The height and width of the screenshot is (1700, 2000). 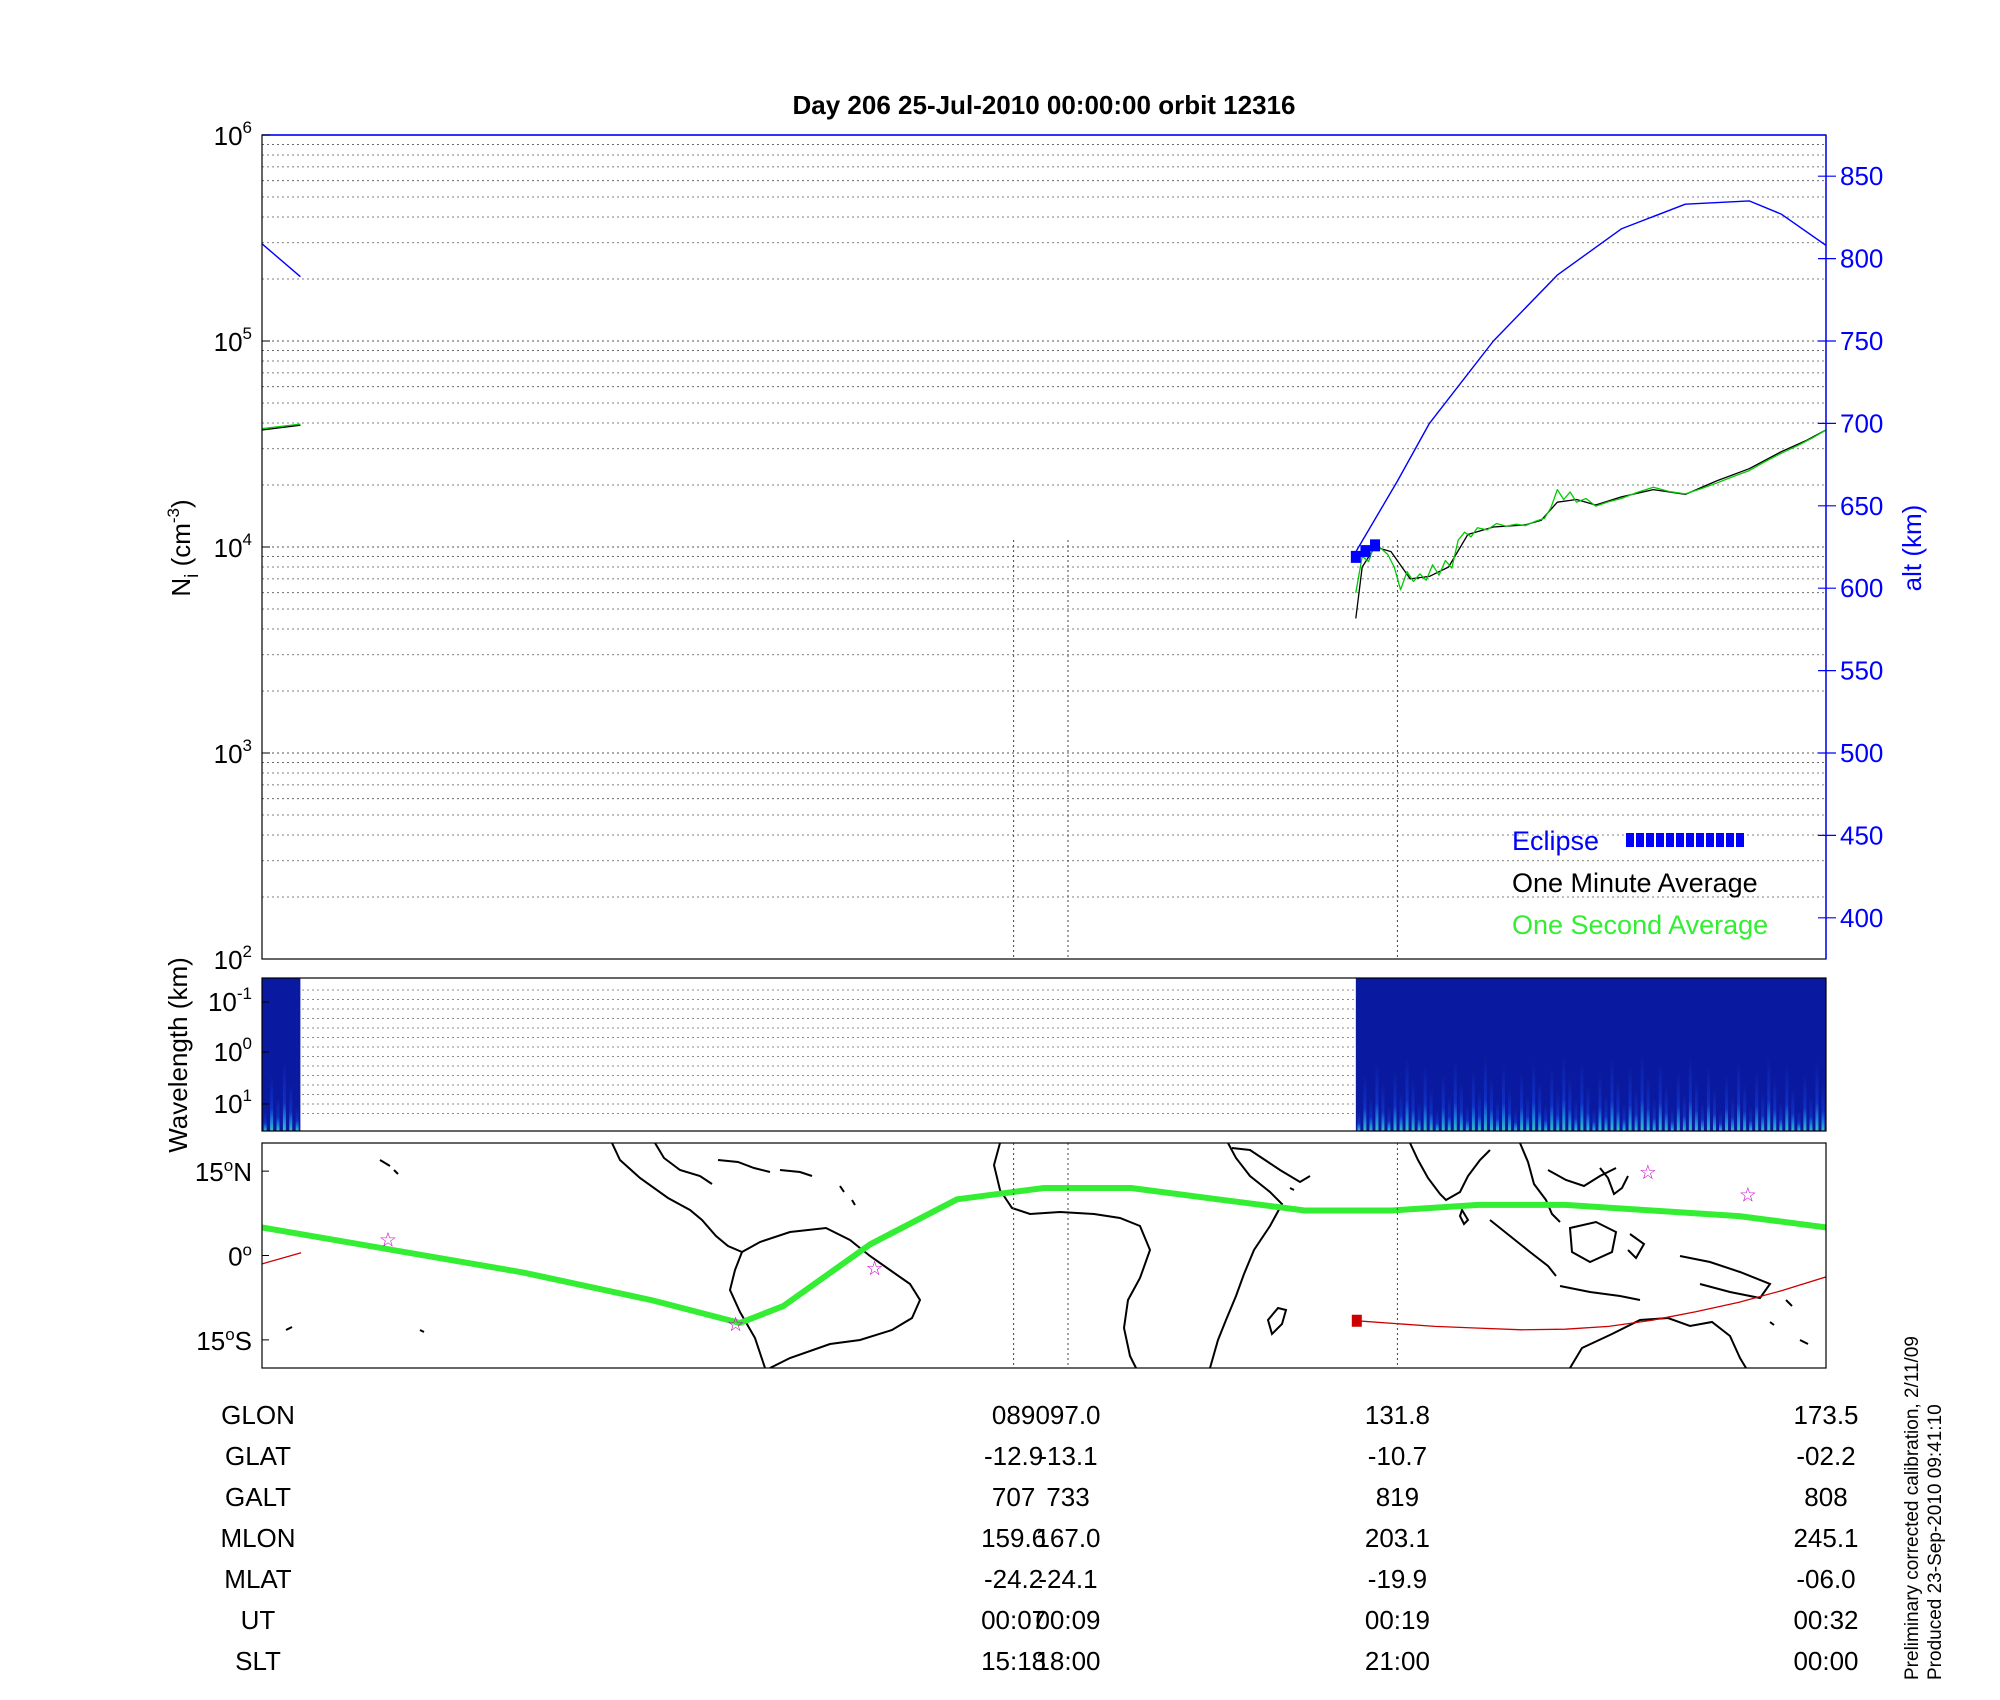 What do you see at coordinates (173, 515) in the screenshot?
I see `density-ylabel-exp: -3` at bounding box center [173, 515].